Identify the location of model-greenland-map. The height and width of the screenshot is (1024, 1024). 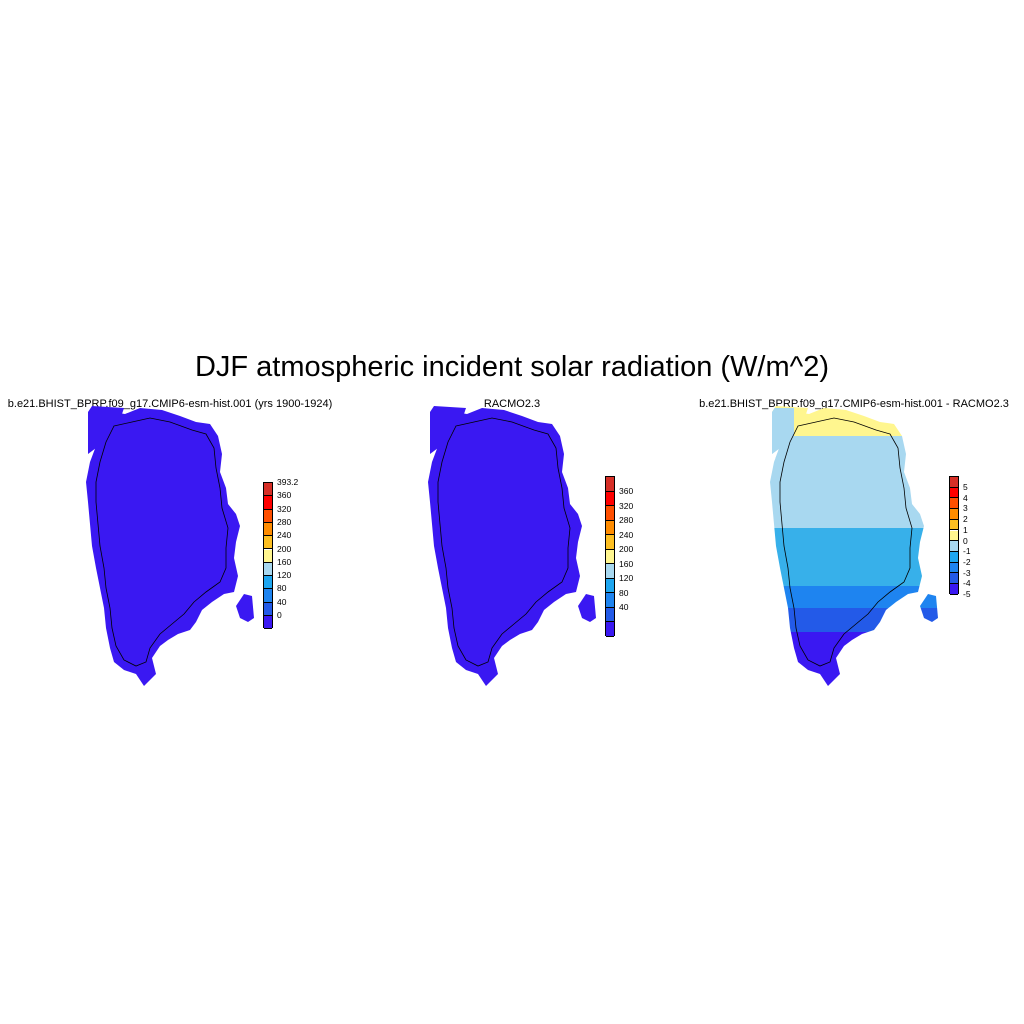
(170, 546).